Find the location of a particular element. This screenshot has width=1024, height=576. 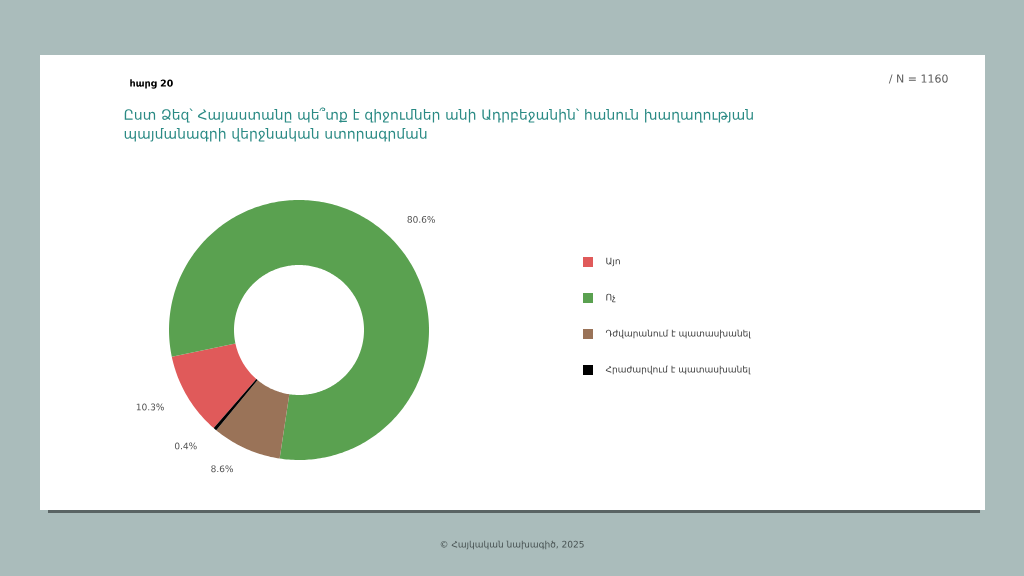

legend-label: Այո is located at coordinates (613, 262).